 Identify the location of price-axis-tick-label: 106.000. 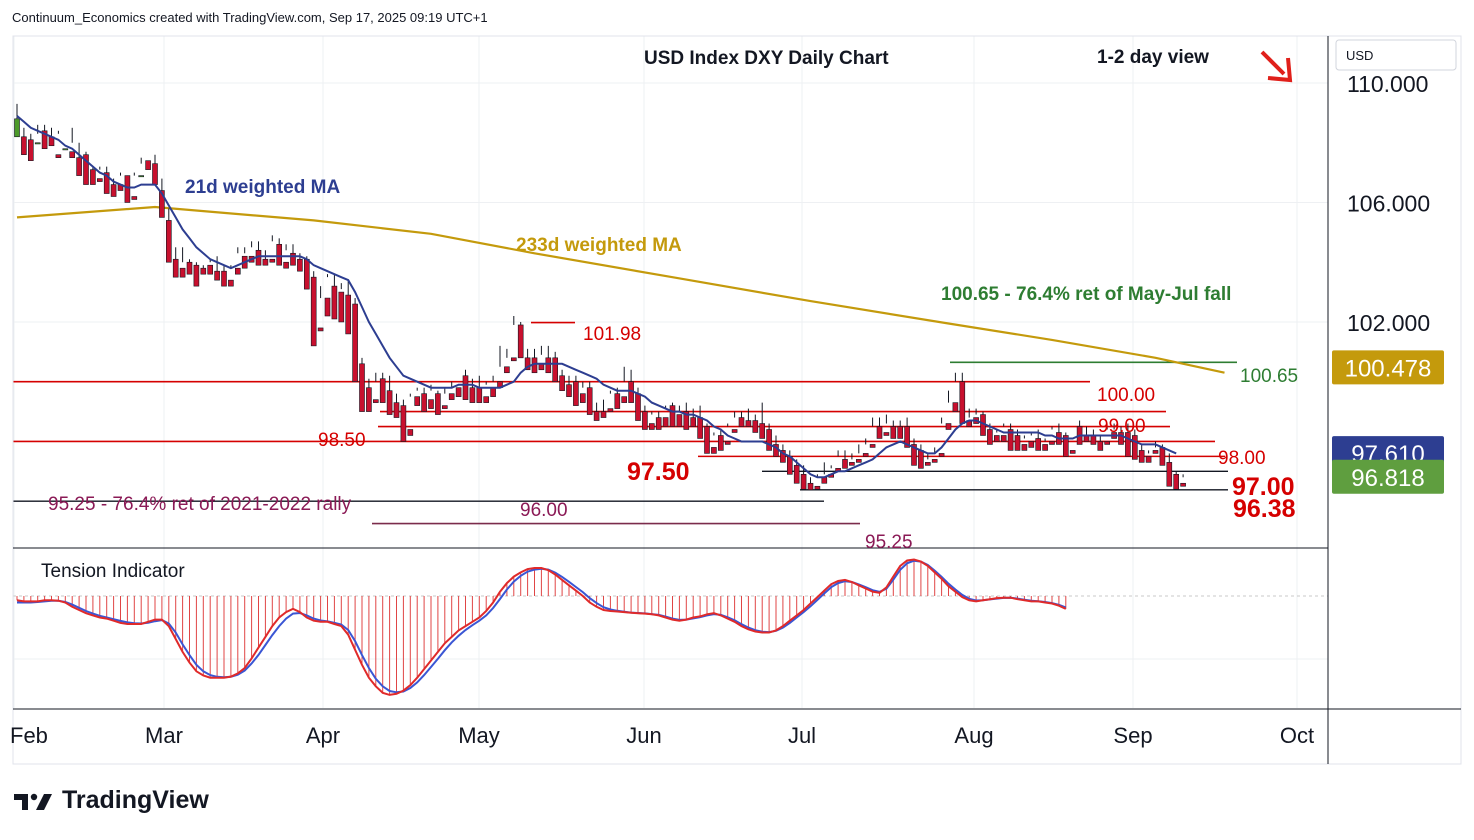
(1388, 203).